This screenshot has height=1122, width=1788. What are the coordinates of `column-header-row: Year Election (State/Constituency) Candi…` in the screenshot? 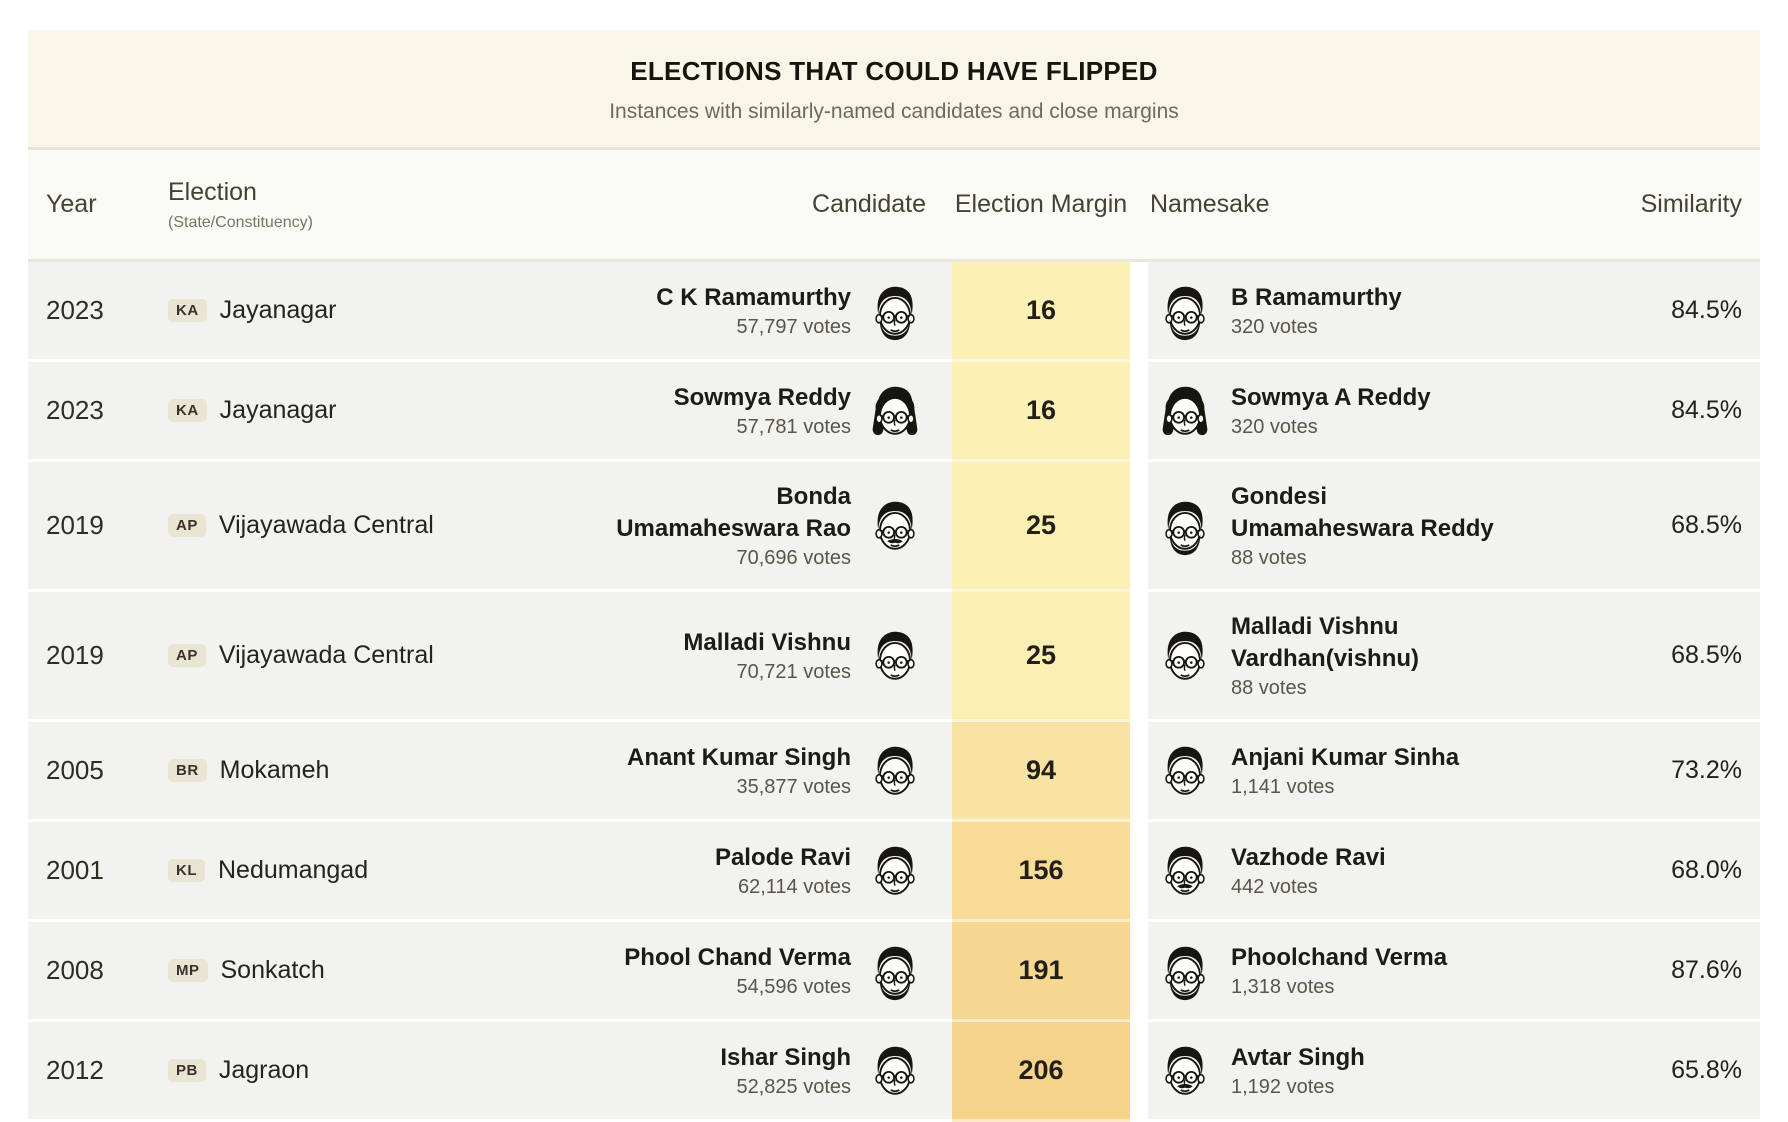 It's located at (894, 206).